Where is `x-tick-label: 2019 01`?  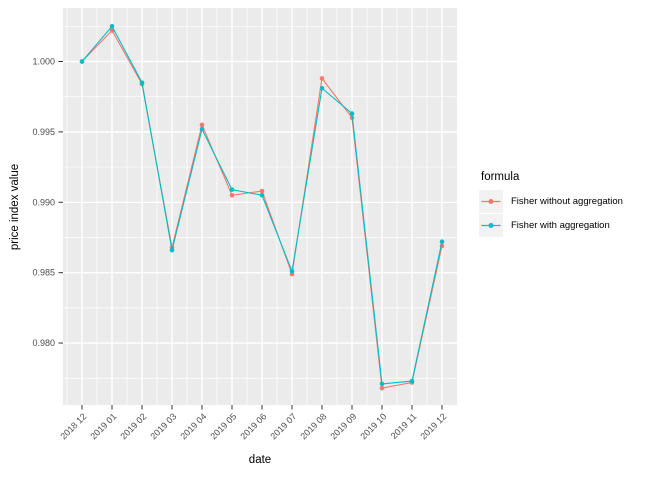 x-tick-label: 2019 01 is located at coordinates (103, 426).